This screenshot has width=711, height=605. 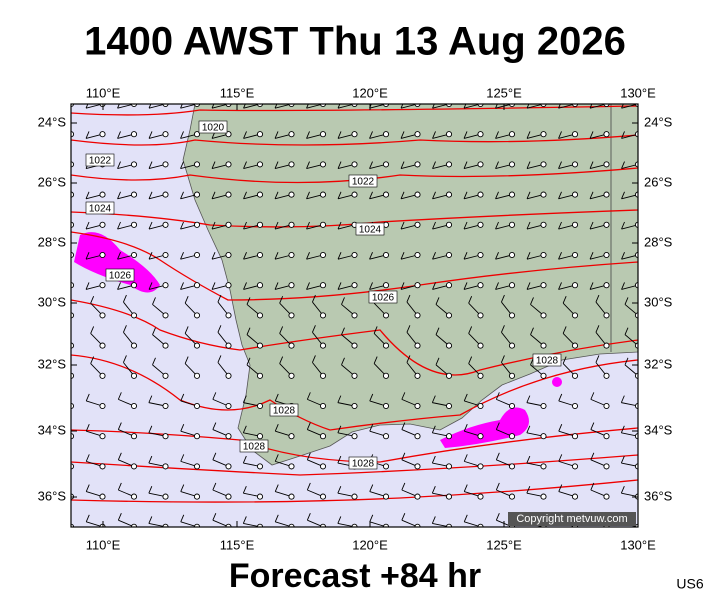 I want to click on rain-area, so click(x=117, y=262).